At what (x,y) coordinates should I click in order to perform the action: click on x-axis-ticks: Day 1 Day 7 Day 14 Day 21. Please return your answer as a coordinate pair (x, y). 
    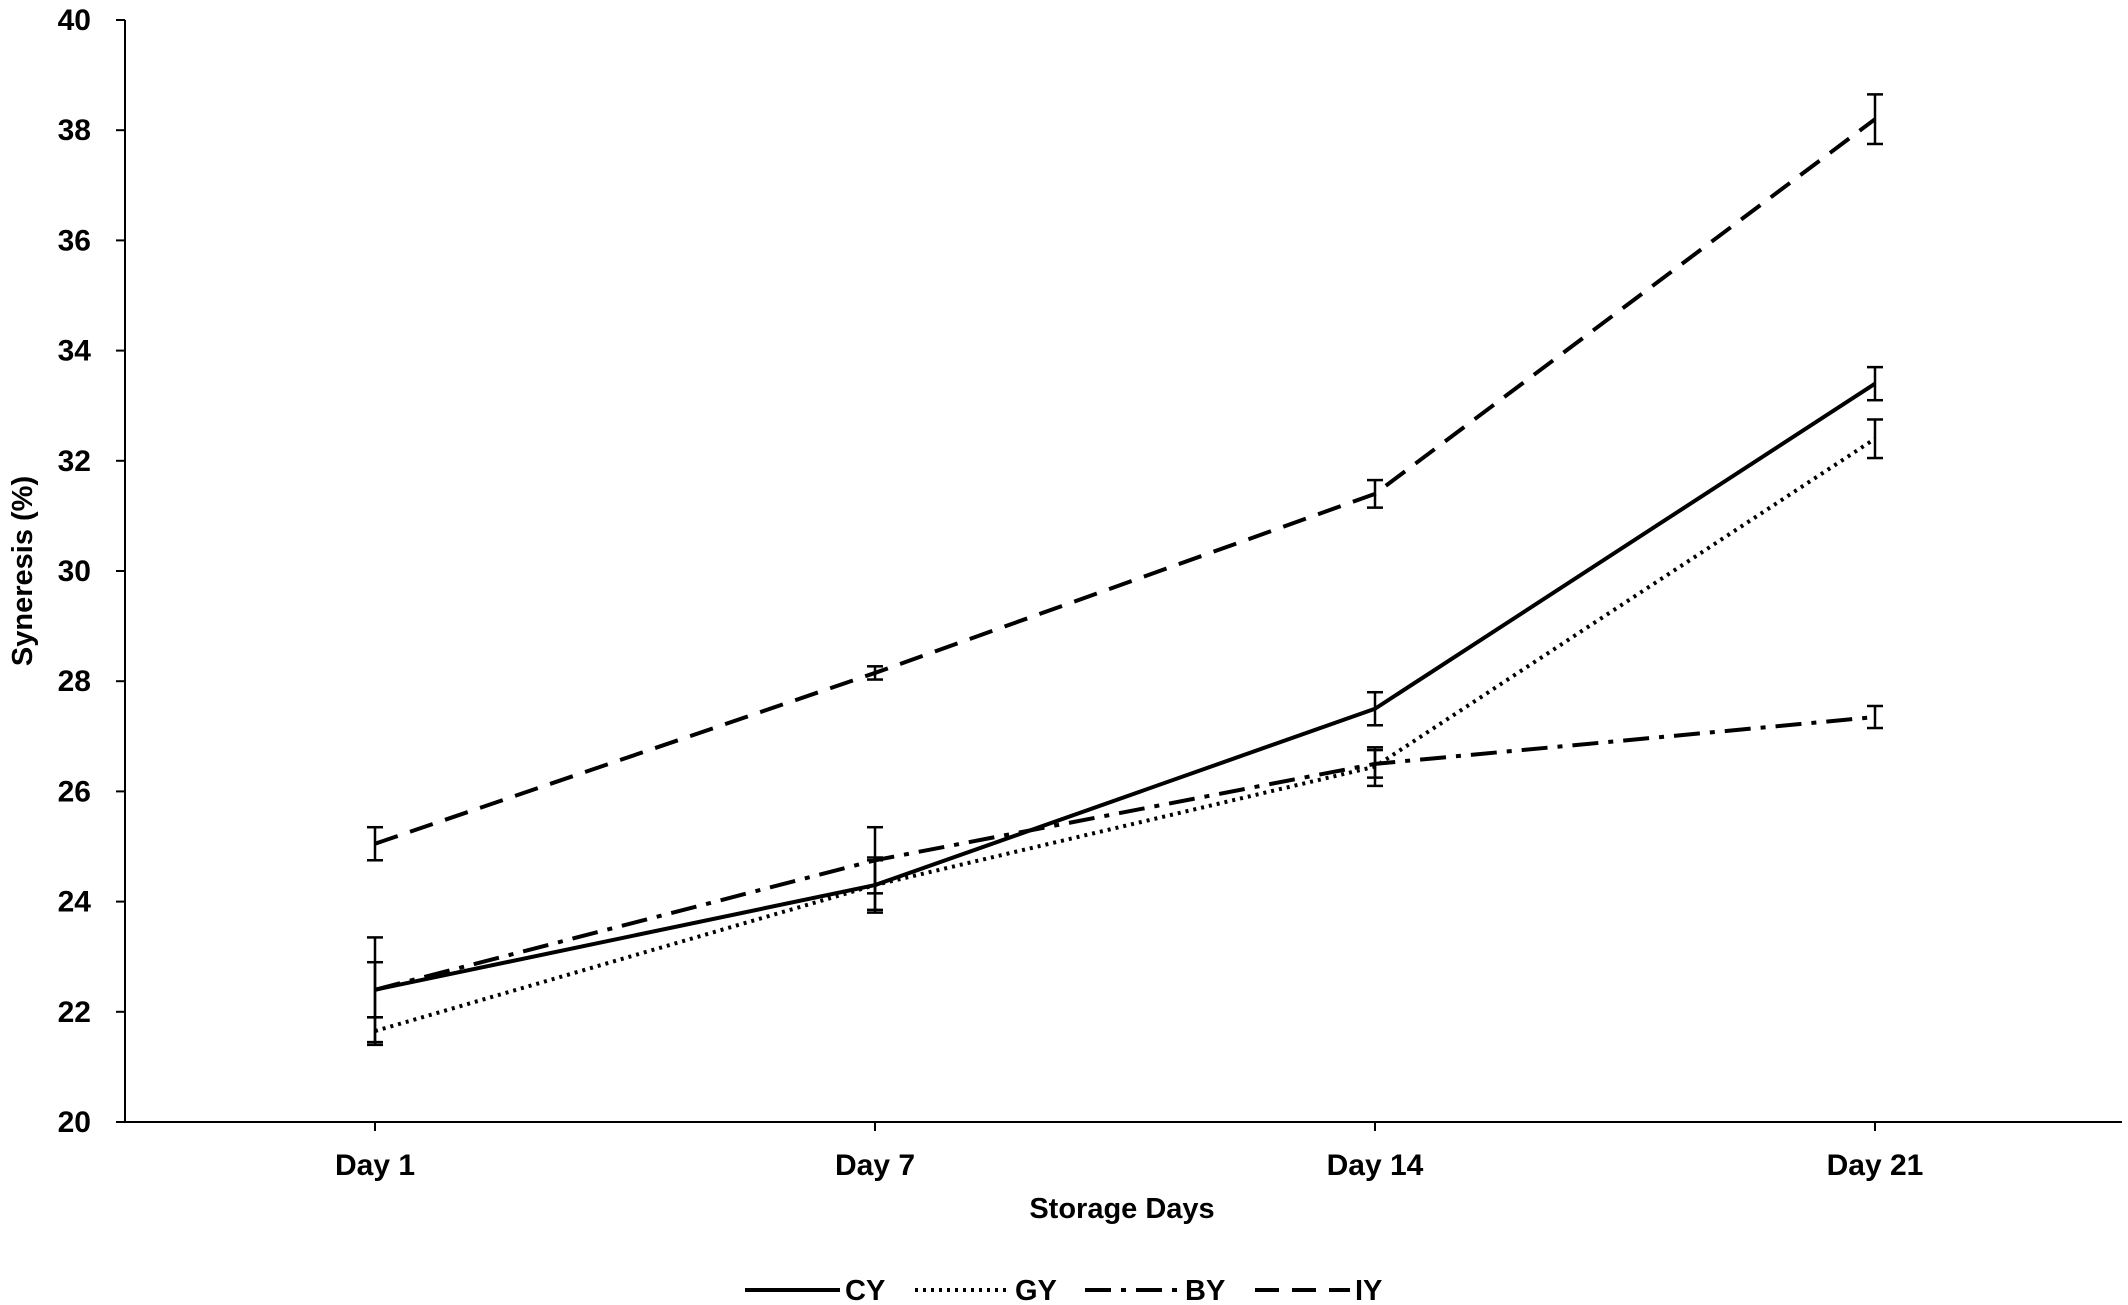
    Looking at the image, I should click on (1129, 1152).